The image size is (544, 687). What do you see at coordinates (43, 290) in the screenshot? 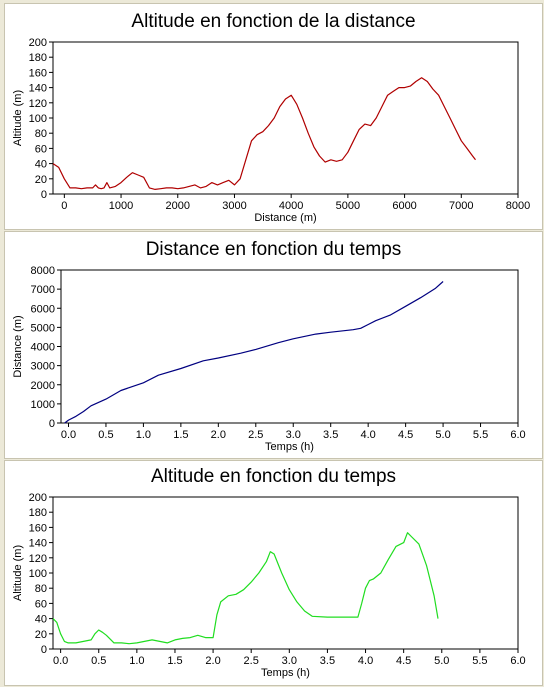
I see `y-tick-label: 7000` at bounding box center [43, 290].